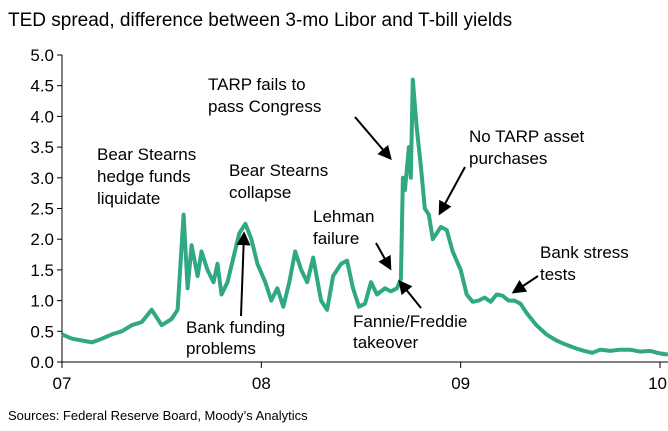 The width and height of the screenshot is (668, 431). Describe the element at coordinates (42, 209) in the screenshot. I see `y-tick-label: 2.5` at that location.